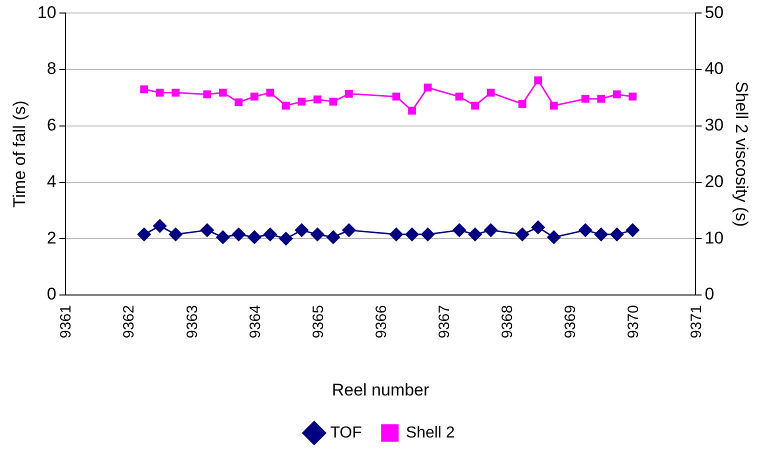  Describe the element at coordinates (51, 294) in the screenshot. I see `y-tick-label: 0` at that location.